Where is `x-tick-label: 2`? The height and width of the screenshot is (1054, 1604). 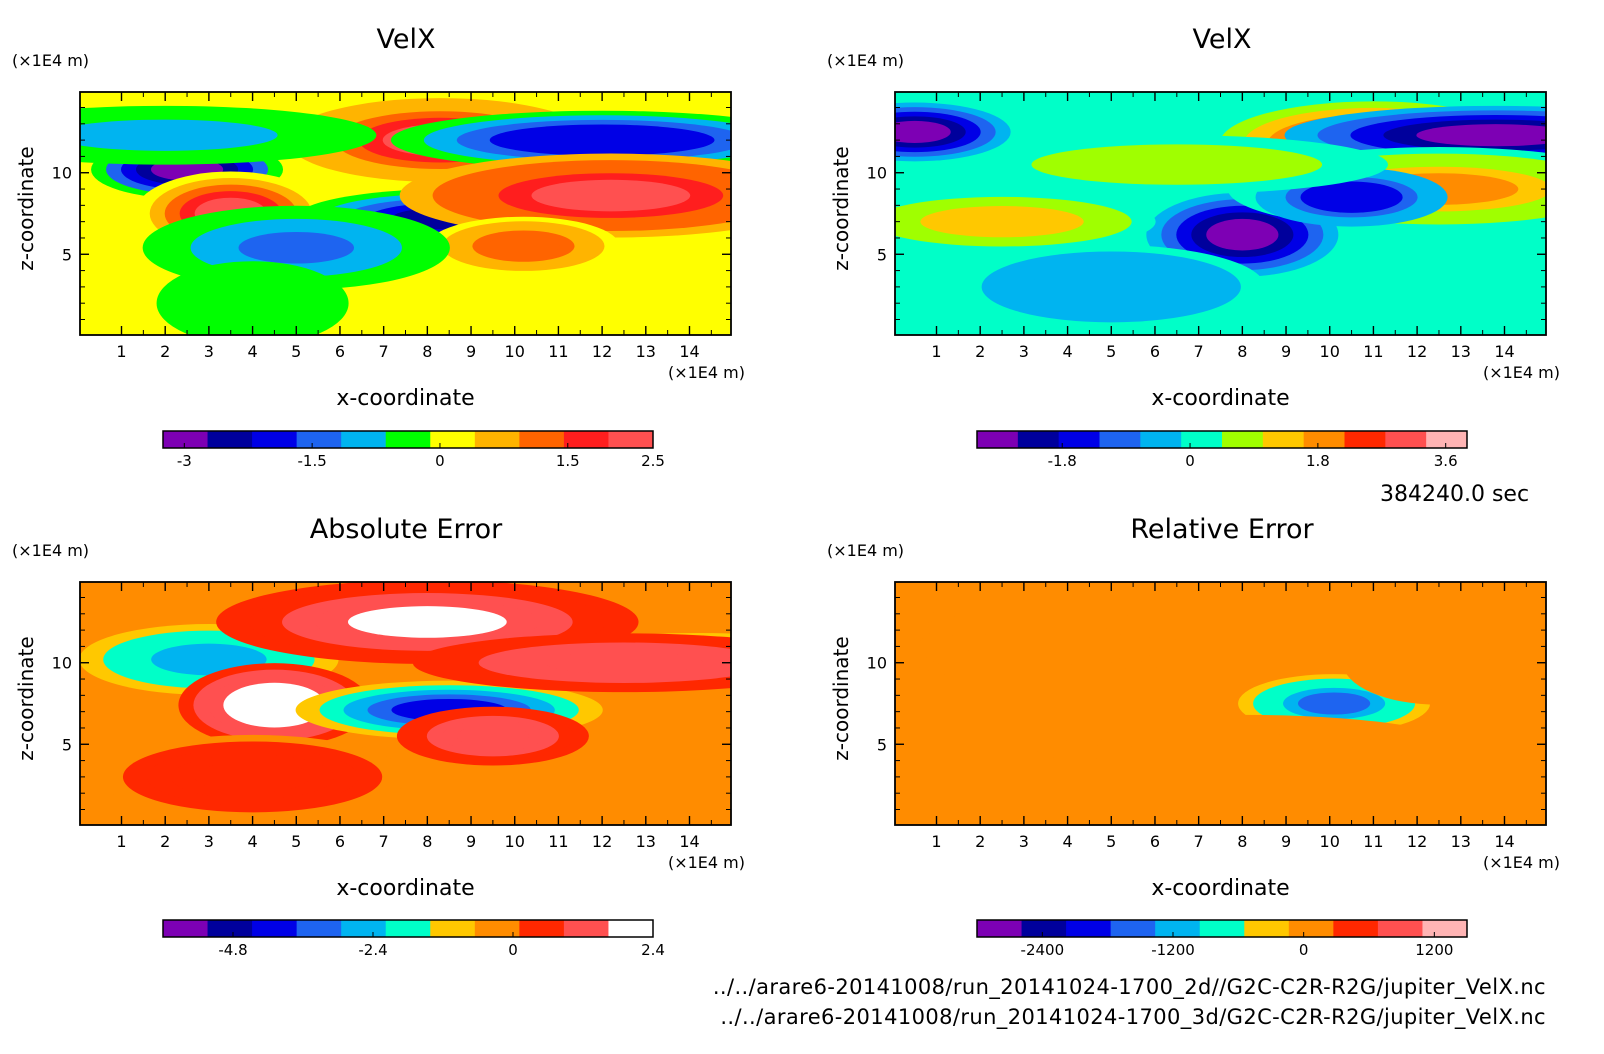 x-tick-label: 2 is located at coordinates (980, 841).